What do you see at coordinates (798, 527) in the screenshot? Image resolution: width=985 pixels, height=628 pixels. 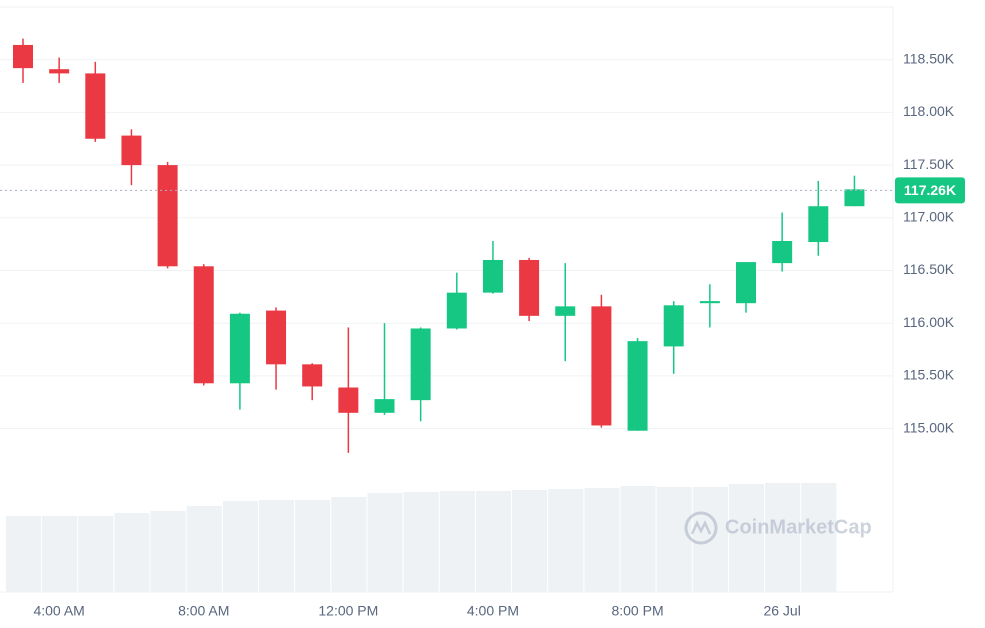 I see `watermark-text: CoinMarketCap` at bounding box center [798, 527].